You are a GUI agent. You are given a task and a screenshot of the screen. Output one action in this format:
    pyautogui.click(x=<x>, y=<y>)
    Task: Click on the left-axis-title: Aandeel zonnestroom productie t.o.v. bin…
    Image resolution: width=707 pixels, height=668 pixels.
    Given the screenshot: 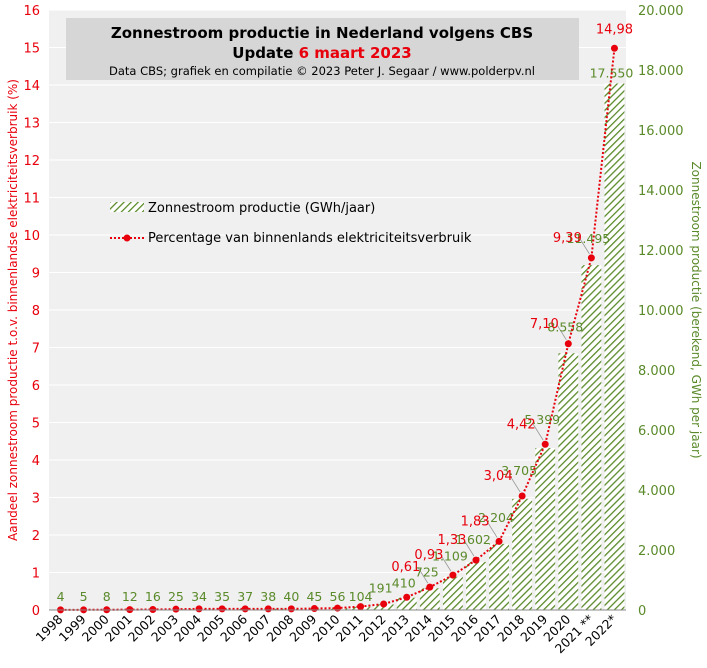 What is the action you would take?
    pyautogui.click(x=13, y=310)
    